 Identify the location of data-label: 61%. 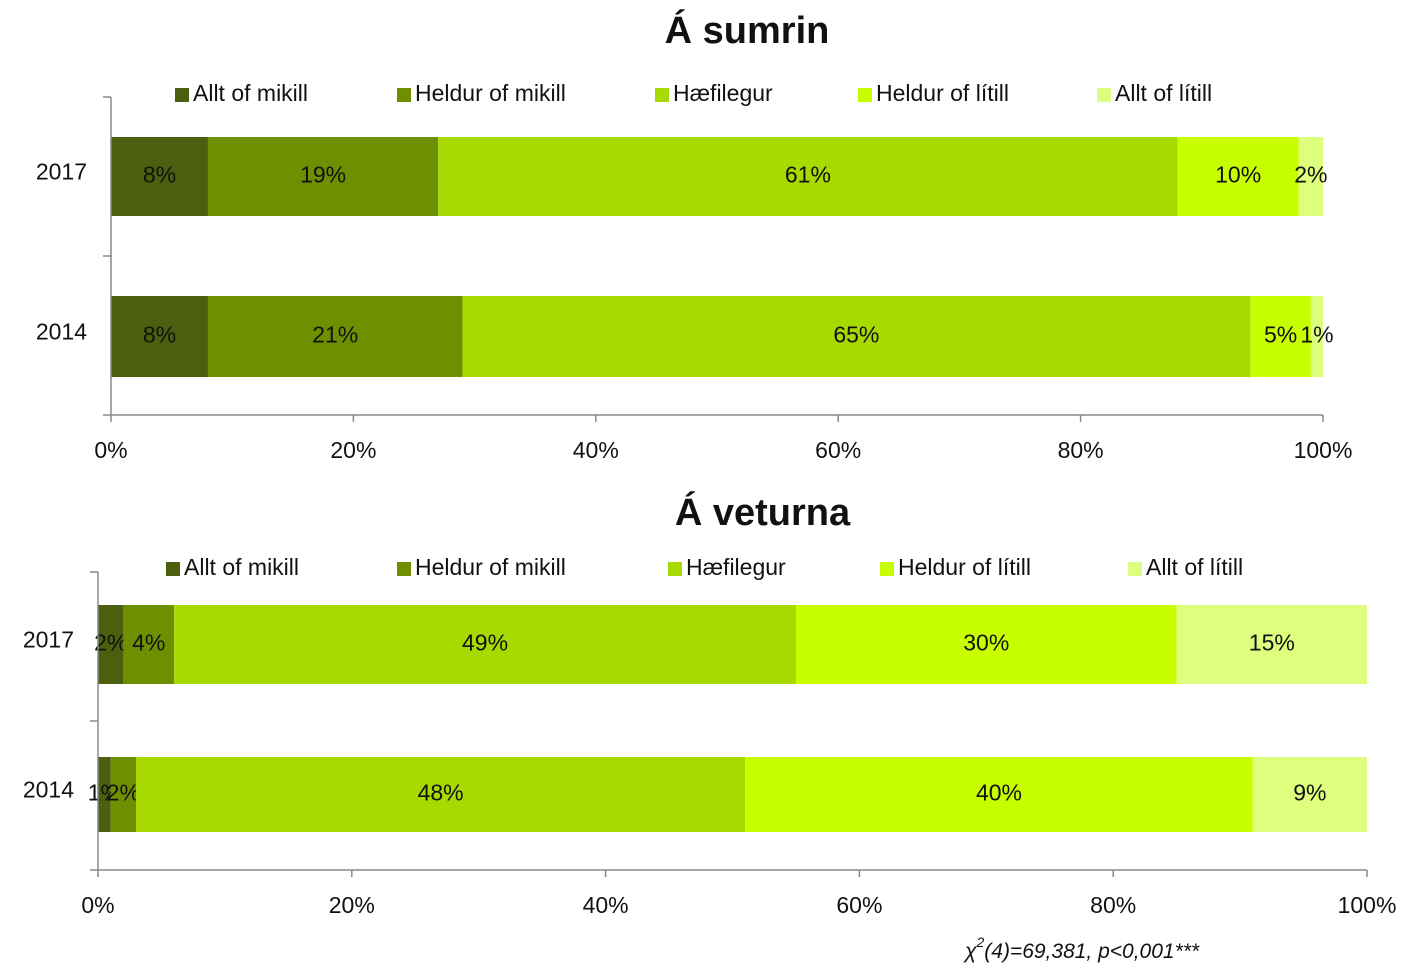
(808, 175).